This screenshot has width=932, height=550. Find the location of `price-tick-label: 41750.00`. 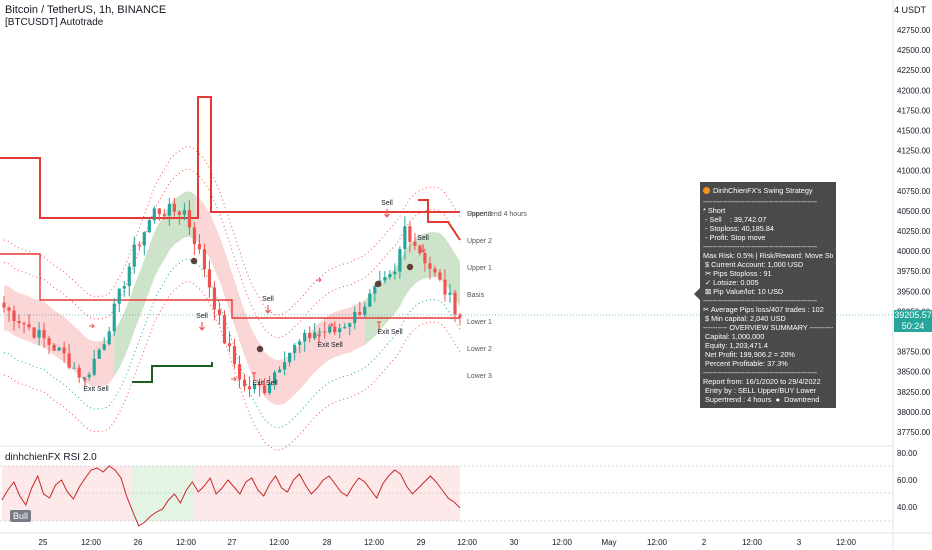

price-tick-label: 41750.00 is located at coordinates (914, 110).